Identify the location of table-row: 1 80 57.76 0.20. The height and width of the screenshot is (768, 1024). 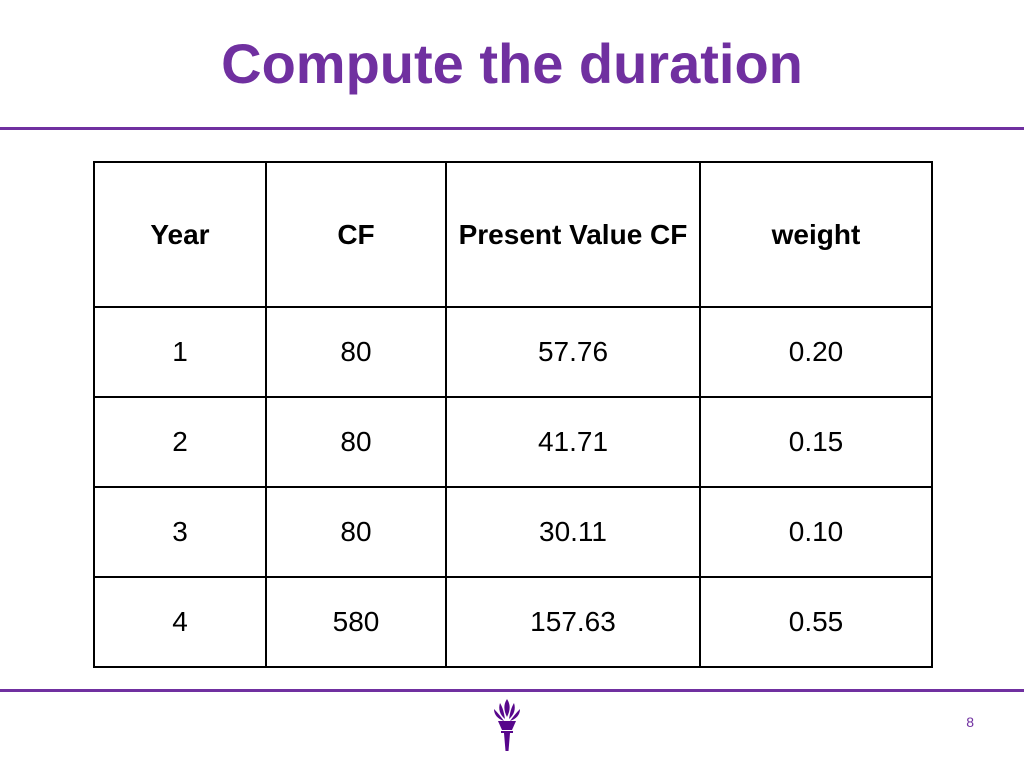
(513, 352).